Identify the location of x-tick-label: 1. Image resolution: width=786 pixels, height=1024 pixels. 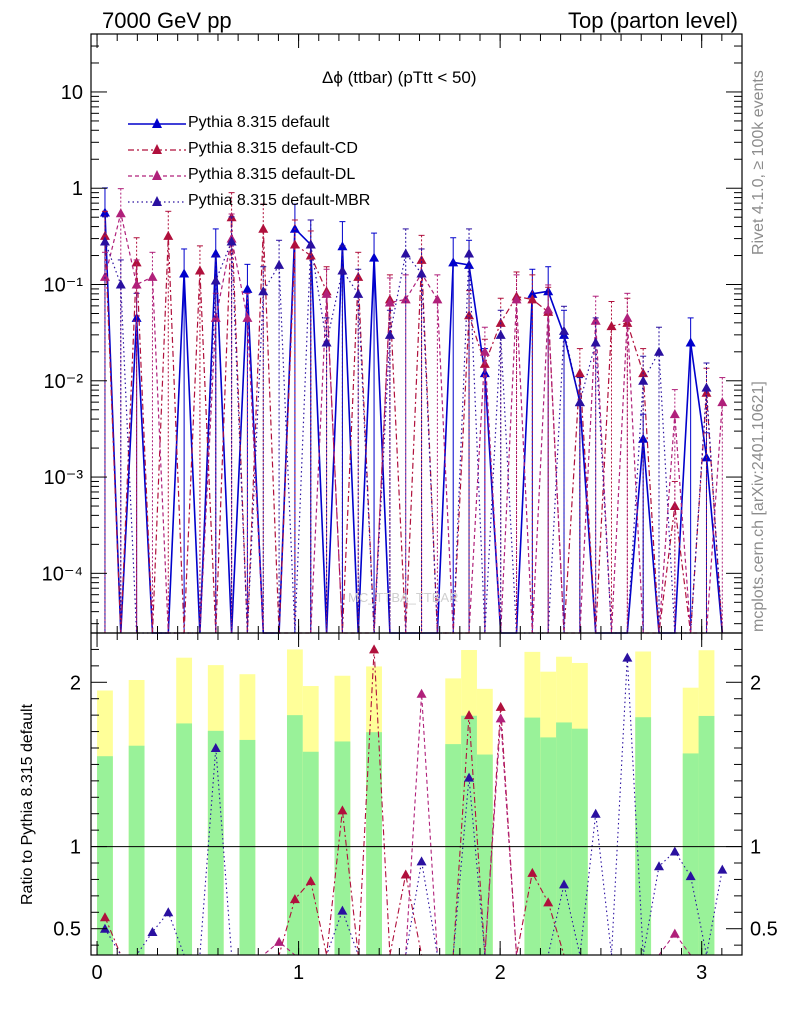
(298, 973).